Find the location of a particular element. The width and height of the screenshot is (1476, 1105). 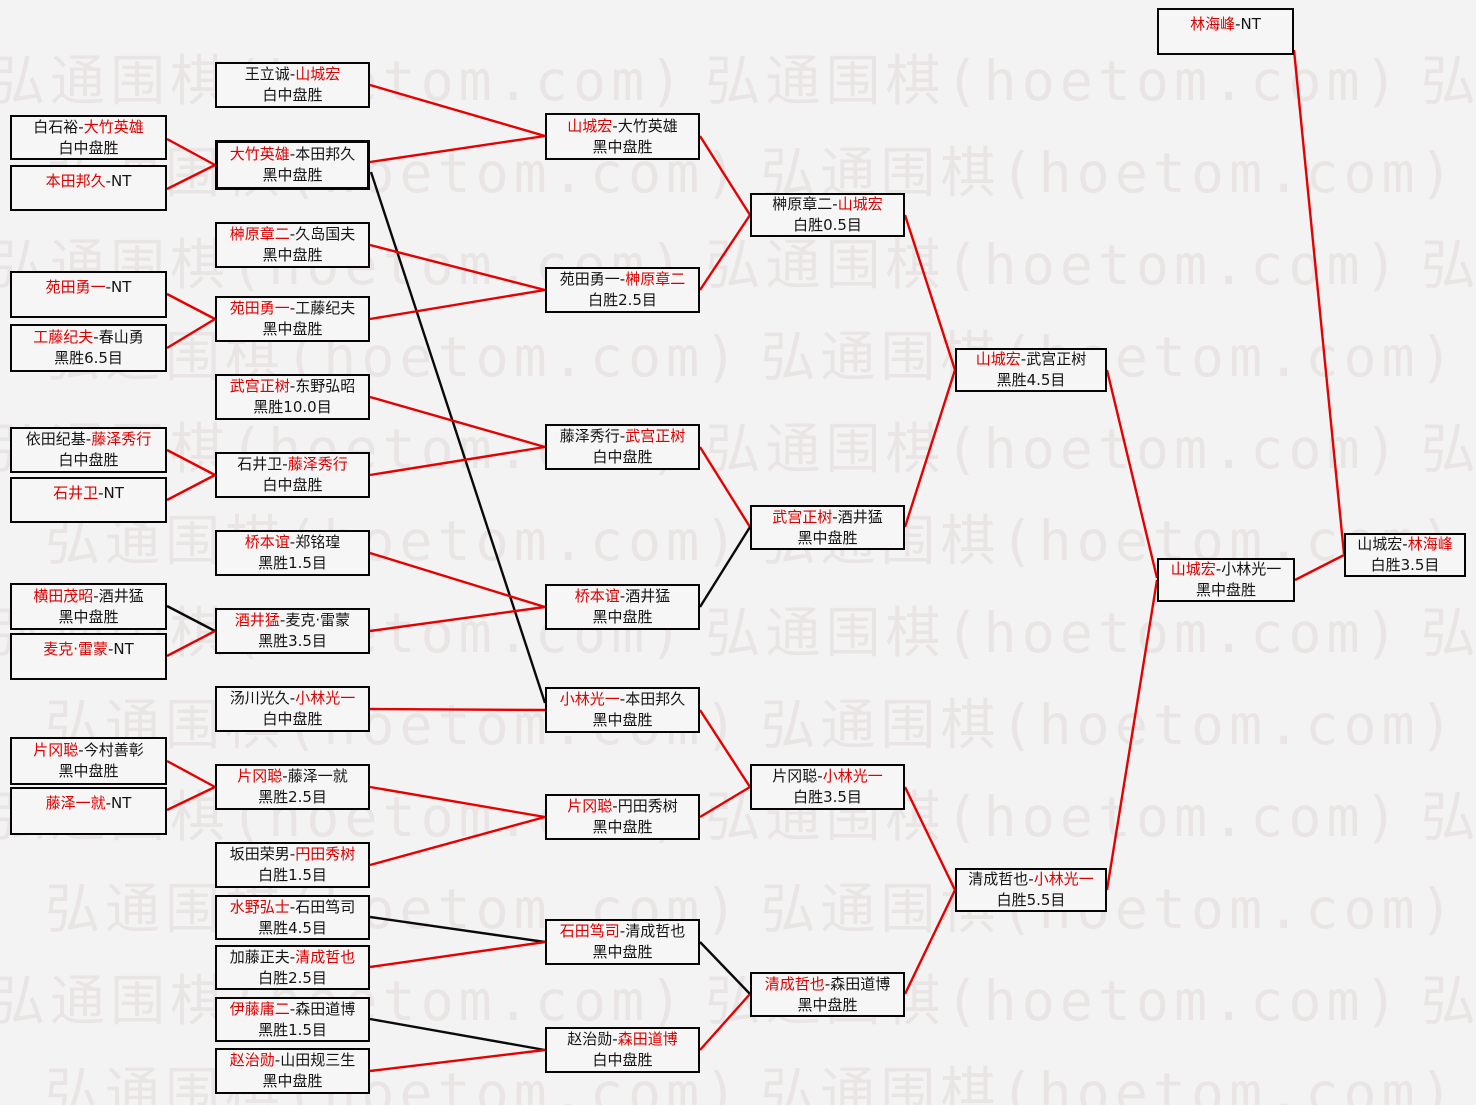

match-result: 白胜5.5目 is located at coordinates (1031, 900).